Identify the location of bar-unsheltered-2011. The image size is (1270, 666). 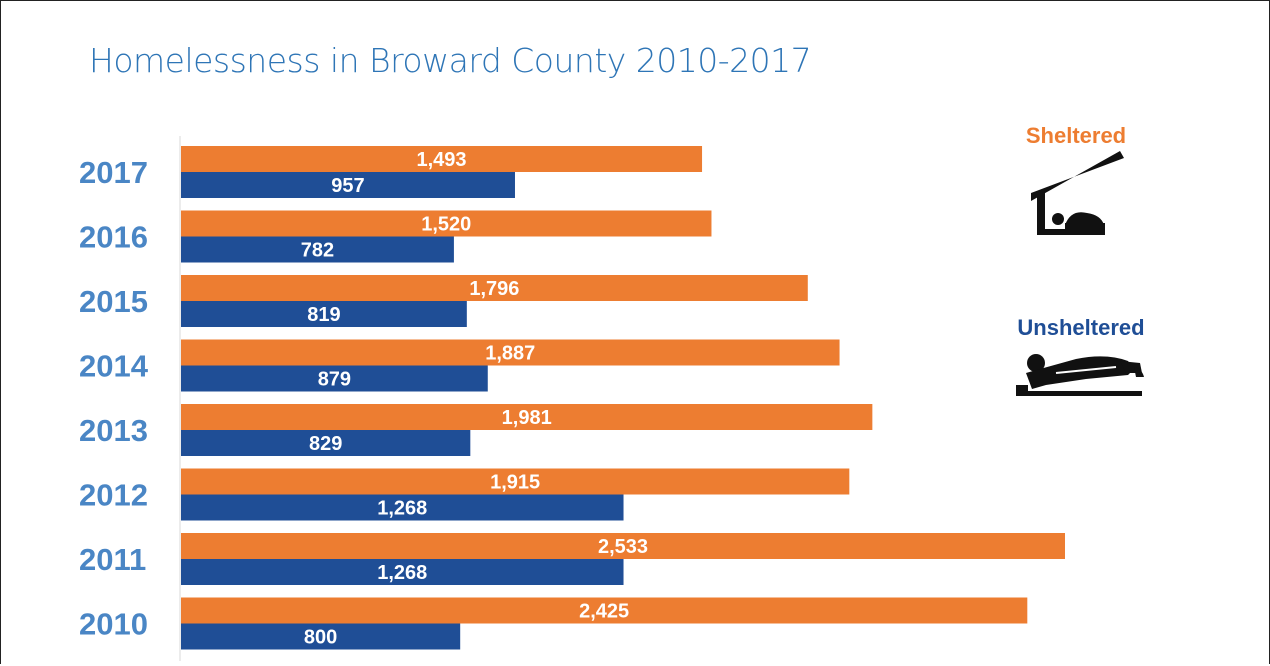
(402, 572).